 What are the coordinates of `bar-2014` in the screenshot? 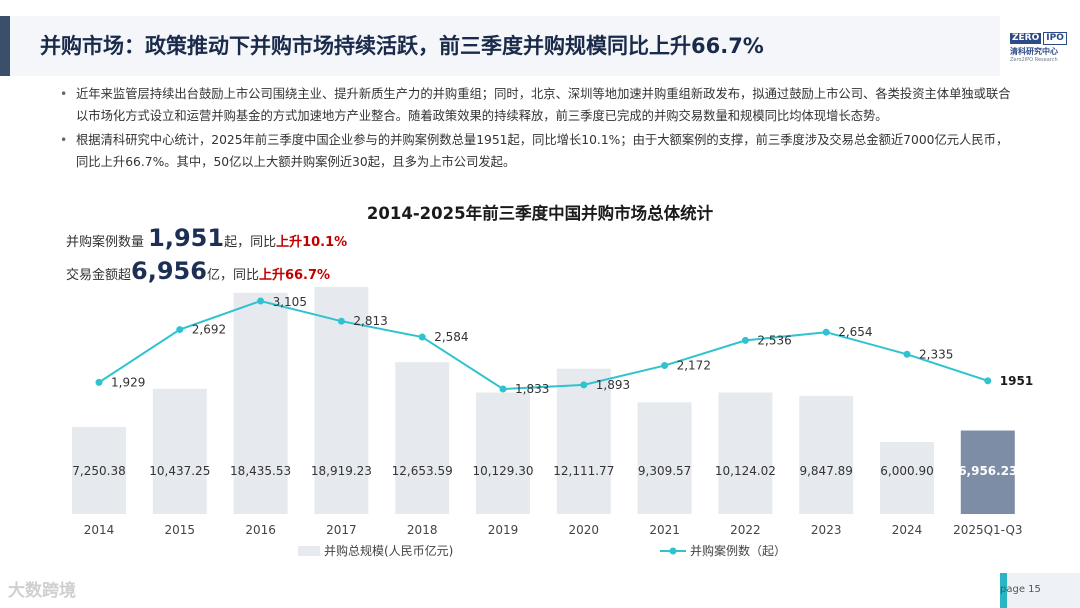 It's located at (99, 470).